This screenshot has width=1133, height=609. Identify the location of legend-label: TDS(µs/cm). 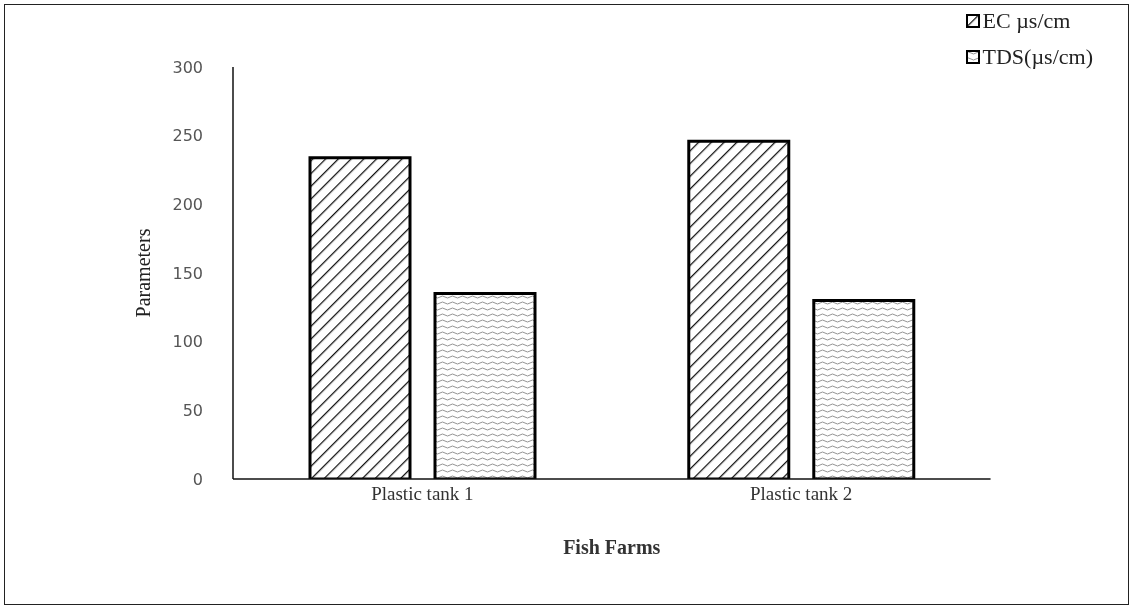
(1037, 57).